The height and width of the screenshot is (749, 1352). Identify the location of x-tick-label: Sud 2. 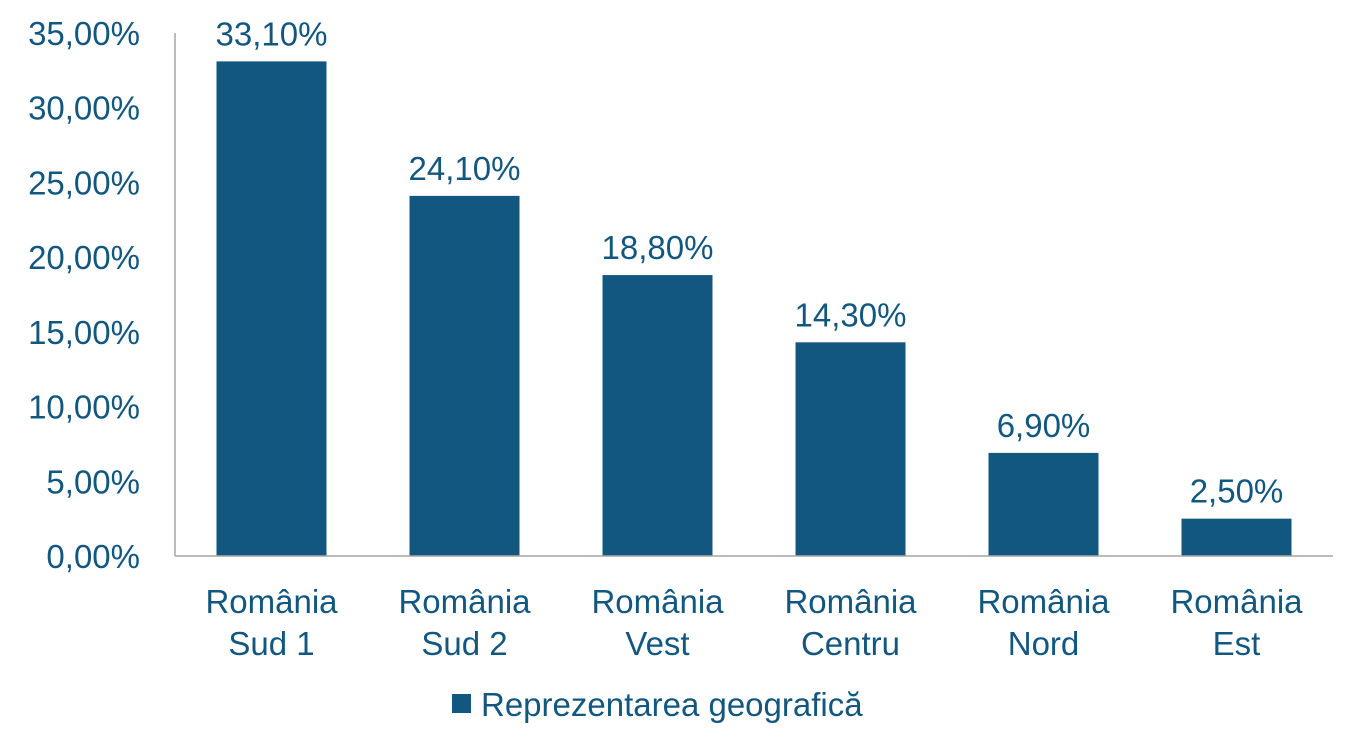
(464, 643).